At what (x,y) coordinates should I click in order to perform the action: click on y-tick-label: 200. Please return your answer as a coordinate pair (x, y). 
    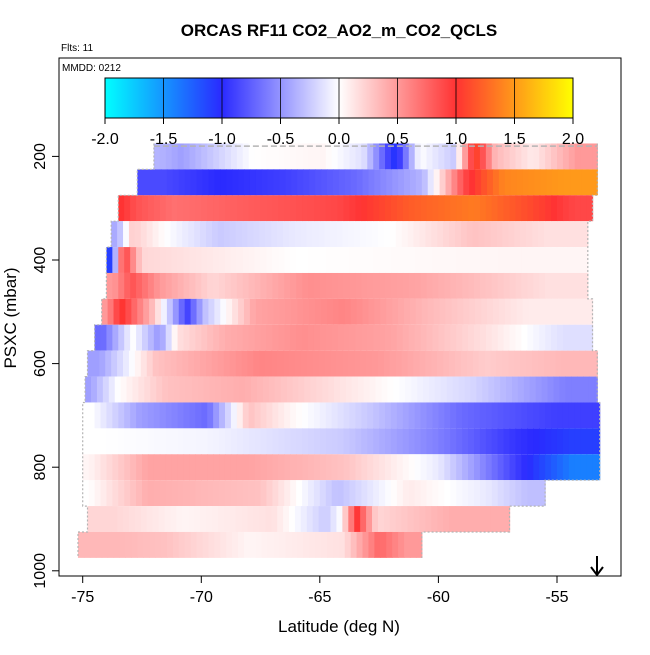
    Looking at the image, I should click on (40, 156).